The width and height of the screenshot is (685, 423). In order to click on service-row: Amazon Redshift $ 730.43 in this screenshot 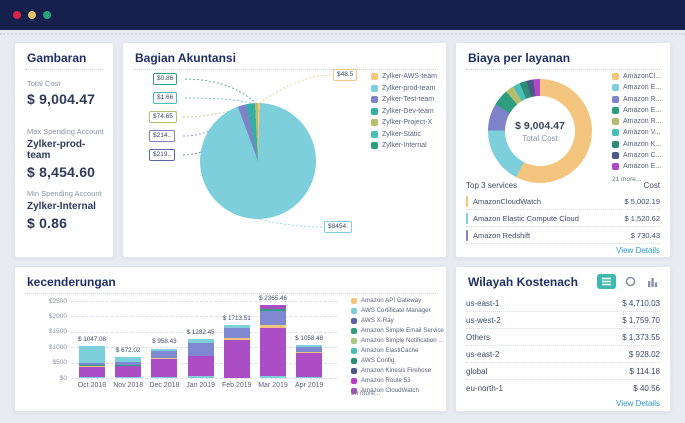, I will do `click(563, 235)`.